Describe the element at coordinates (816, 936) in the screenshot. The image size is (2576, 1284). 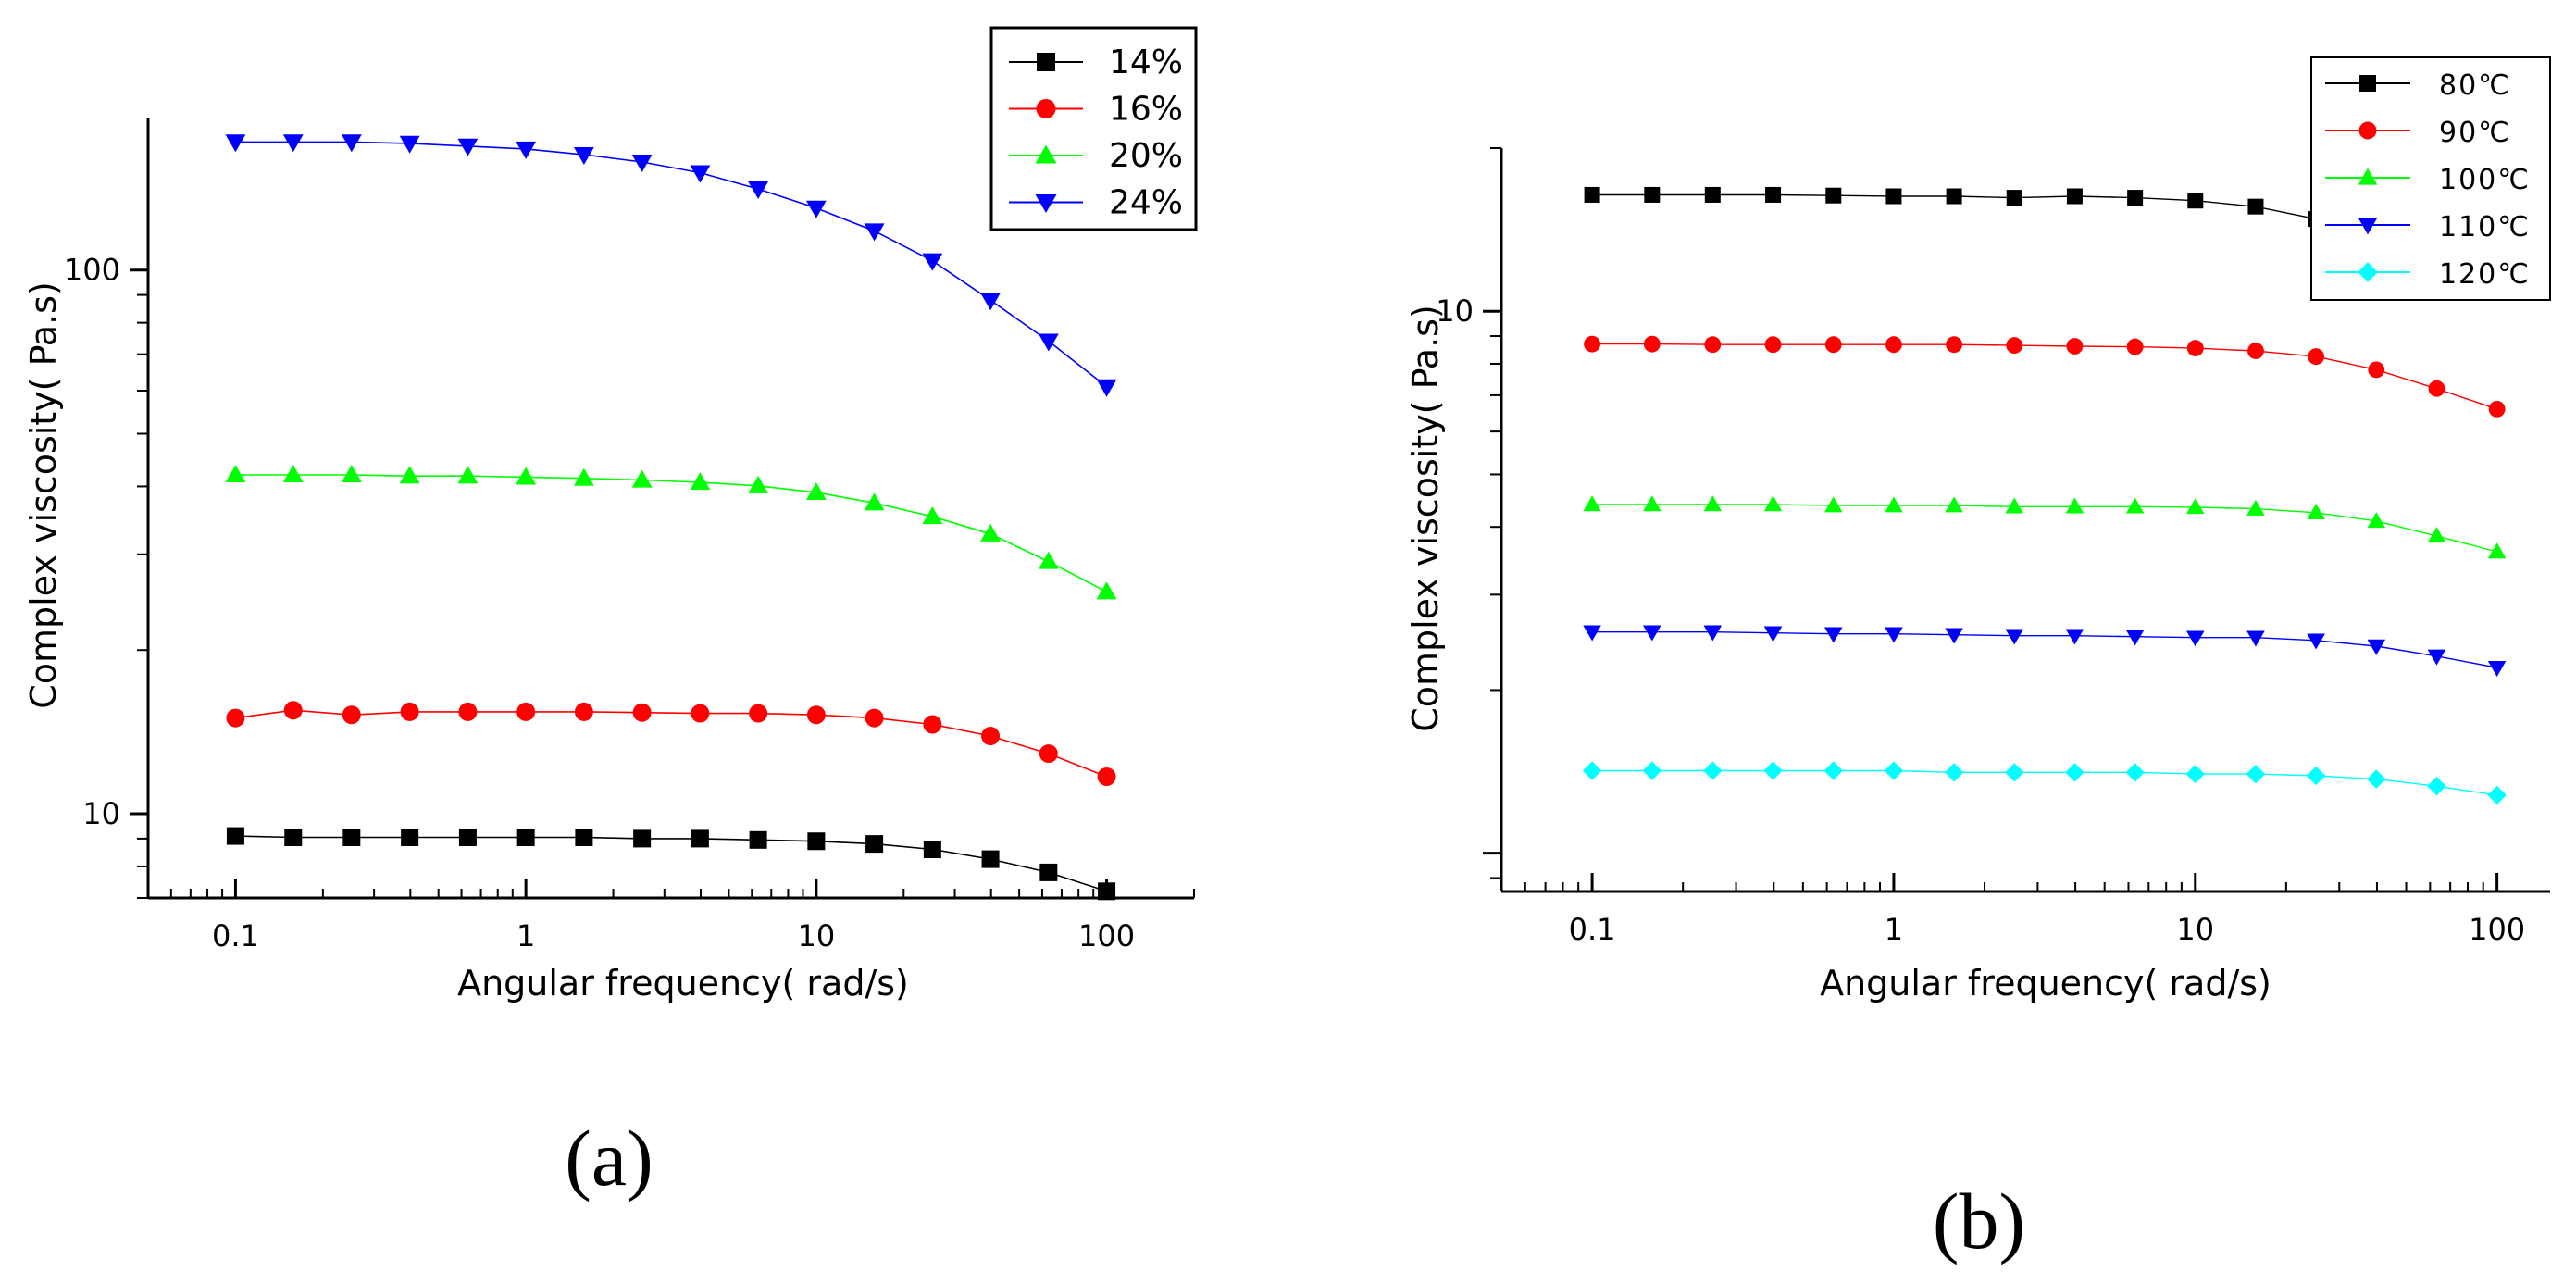
I see `chart-a-x-tick-label: 10` at that location.